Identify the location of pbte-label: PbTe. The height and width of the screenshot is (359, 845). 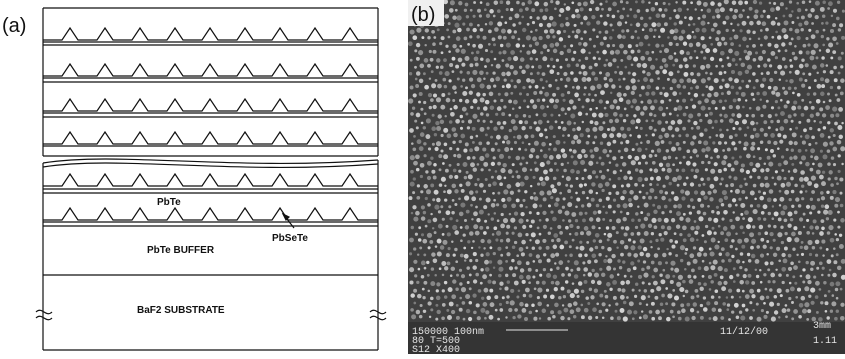
(169, 202).